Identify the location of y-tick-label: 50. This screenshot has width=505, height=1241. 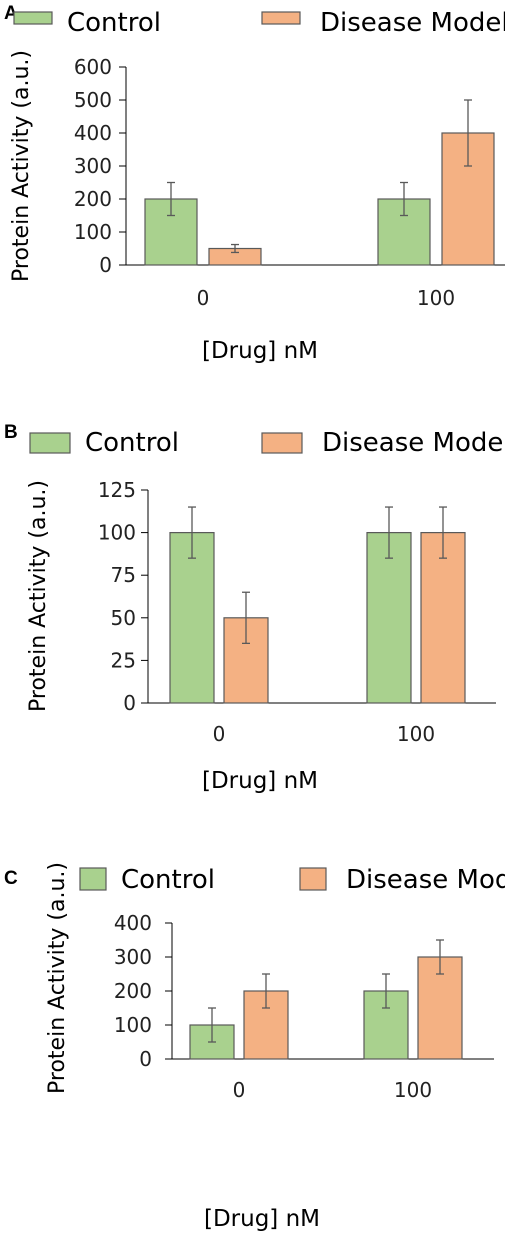
(123, 618).